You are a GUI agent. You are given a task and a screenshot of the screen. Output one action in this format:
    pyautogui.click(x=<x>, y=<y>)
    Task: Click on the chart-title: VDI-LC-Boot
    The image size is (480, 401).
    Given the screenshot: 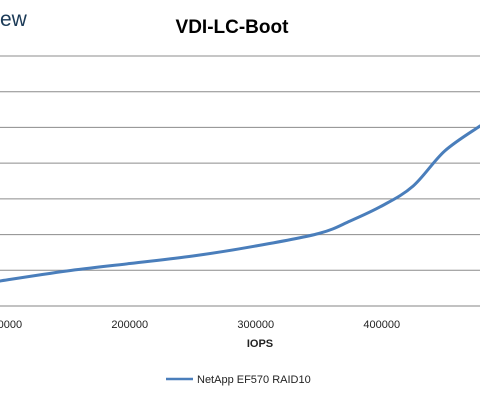 What is the action you would take?
    pyautogui.click(x=233, y=27)
    